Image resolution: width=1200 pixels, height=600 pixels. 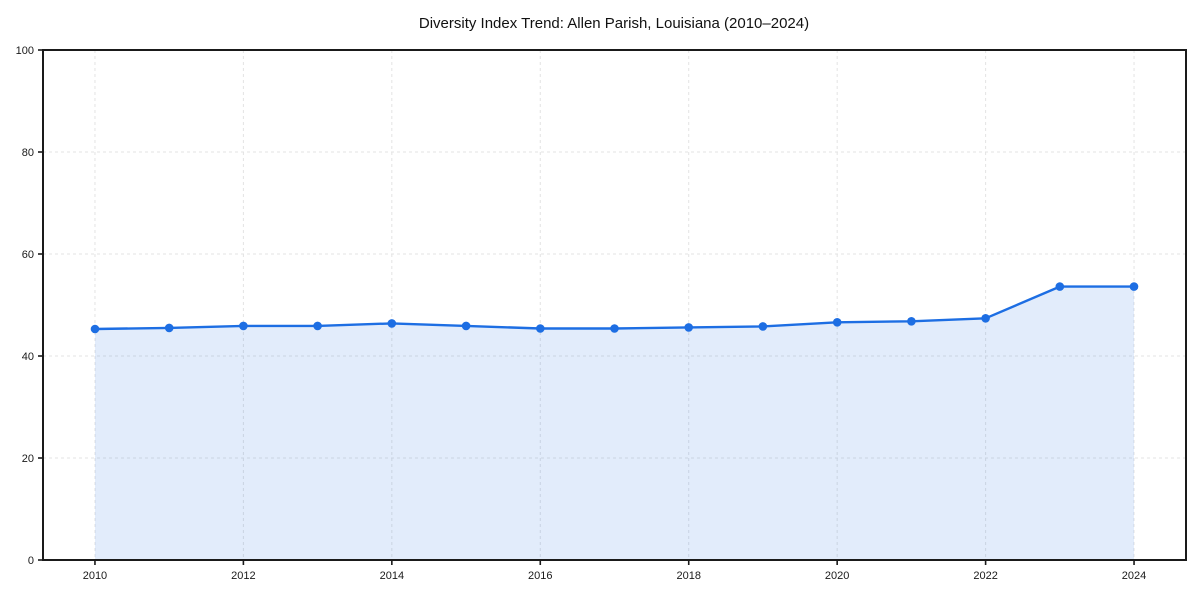 What do you see at coordinates (28, 255) in the screenshot?
I see `y-tick-label: 60` at bounding box center [28, 255].